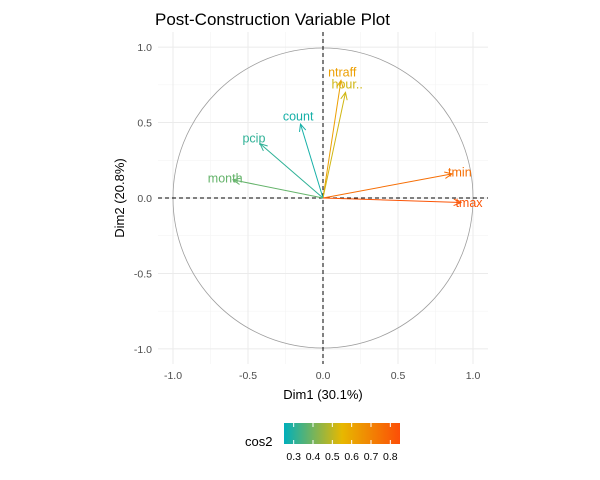  Describe the element at coordinates (253, 138) in the screenshot. I see `variable-label: pcip` at that location.